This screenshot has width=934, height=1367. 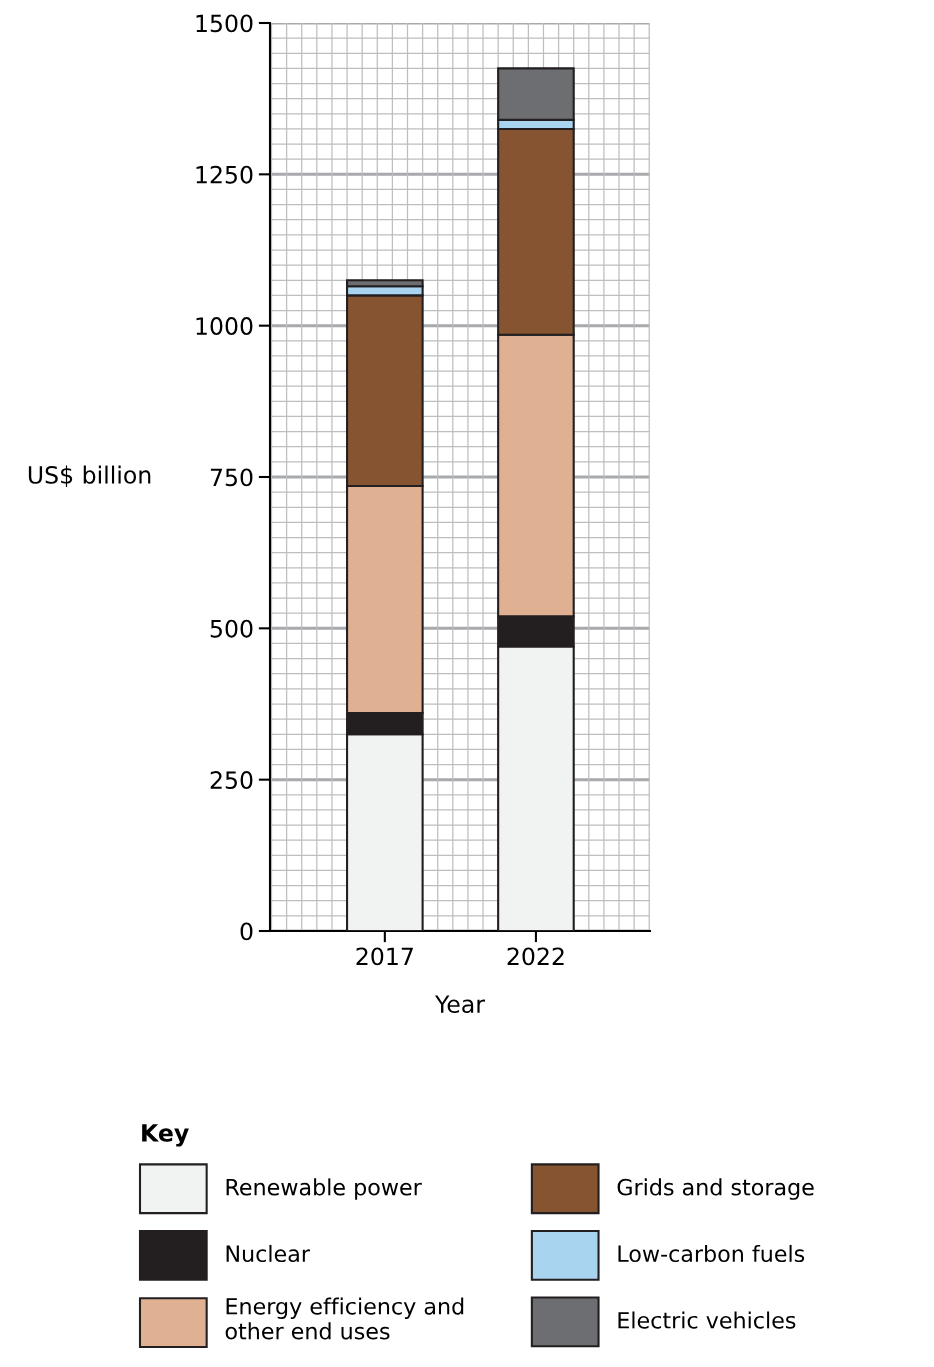 I want to click on legend-label: Energy efficiency and other end uses, so click(x=344, y=1318).